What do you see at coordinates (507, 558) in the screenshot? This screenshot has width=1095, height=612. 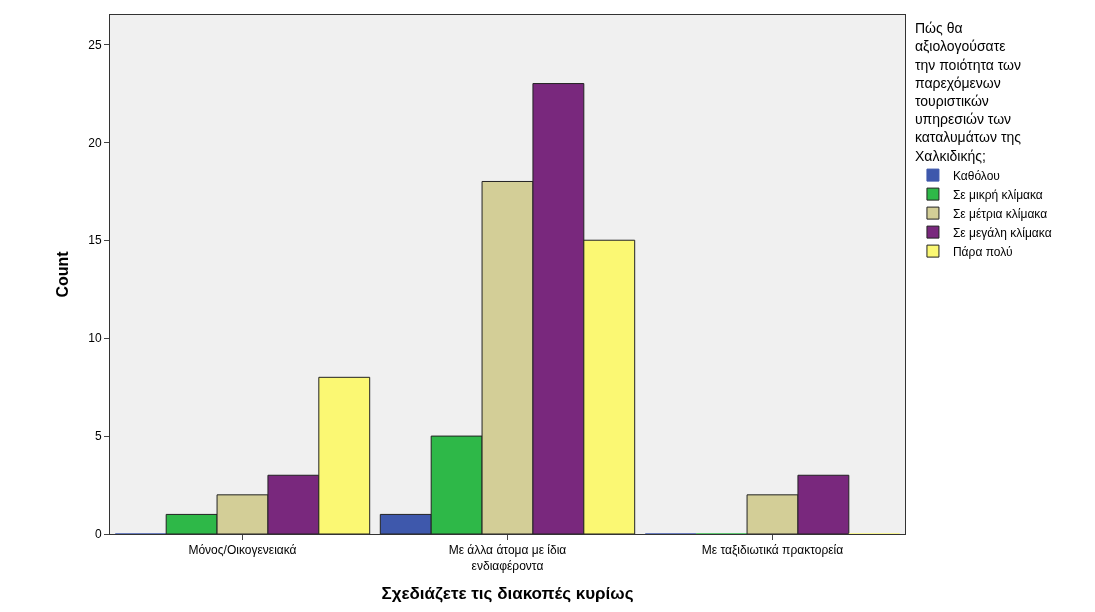 I see `x-tick-label: Με άλλα άτομα με ίδια ενδιαφέροντα` at bounding box center [507, 558].